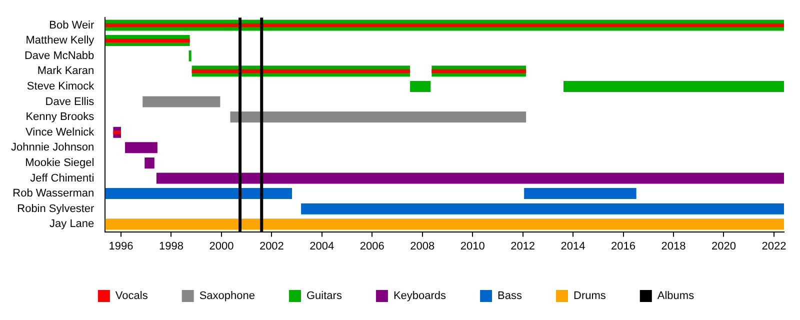 This screenshot has width=800, height=320. What do you see at coordinates (70, 102) in the screenshot?
I see `y-tick-label: Dave Ellis` at bounding box center [70, 102].